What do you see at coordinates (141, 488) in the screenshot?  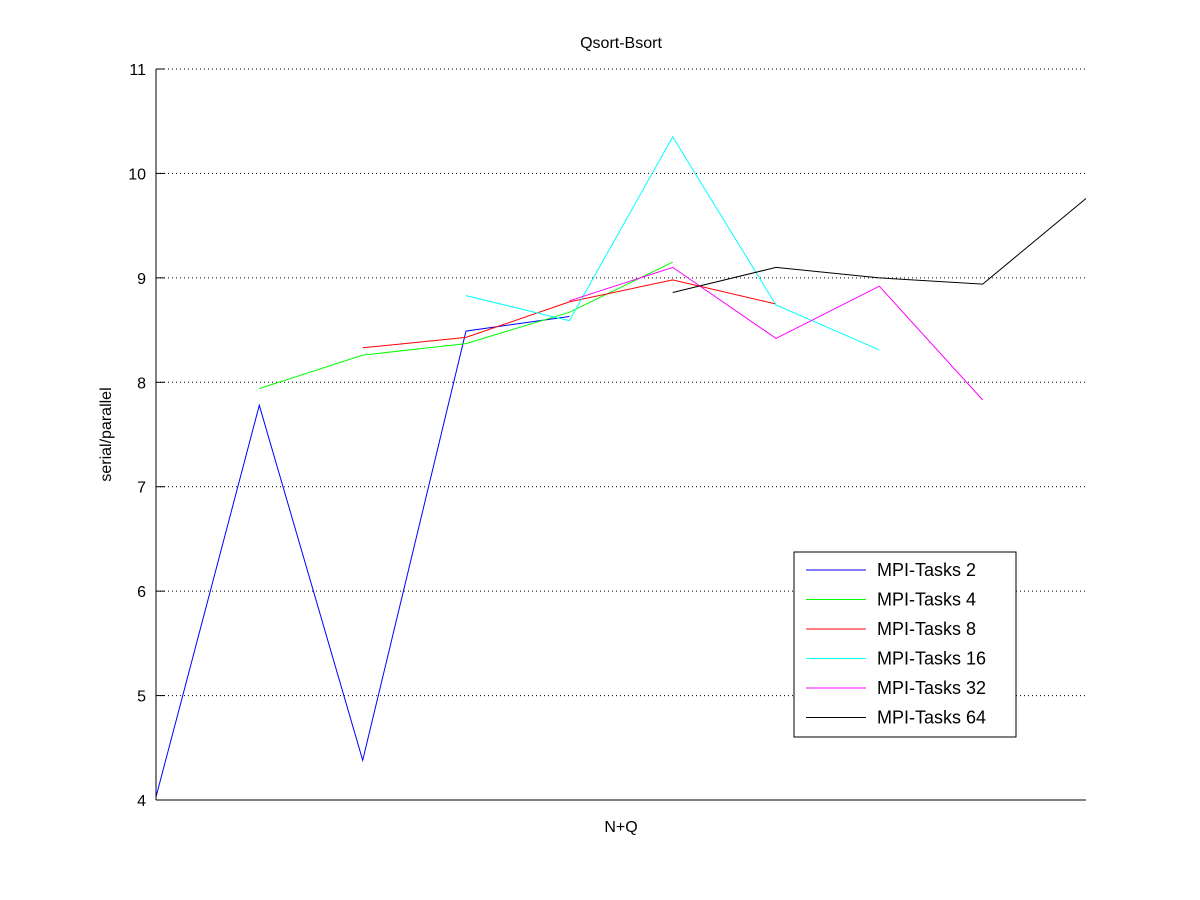 I see `y-tick-label: 7` at bounding box center [141, 488].